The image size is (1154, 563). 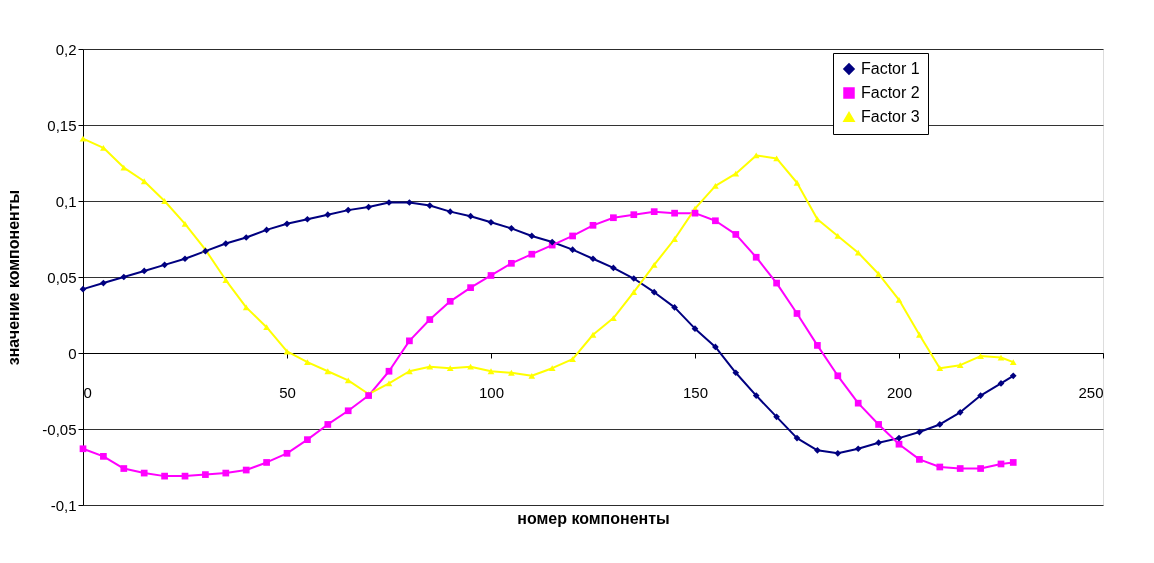 I want to click on y-tick-label: 0,2, so click(x=66, y=49).